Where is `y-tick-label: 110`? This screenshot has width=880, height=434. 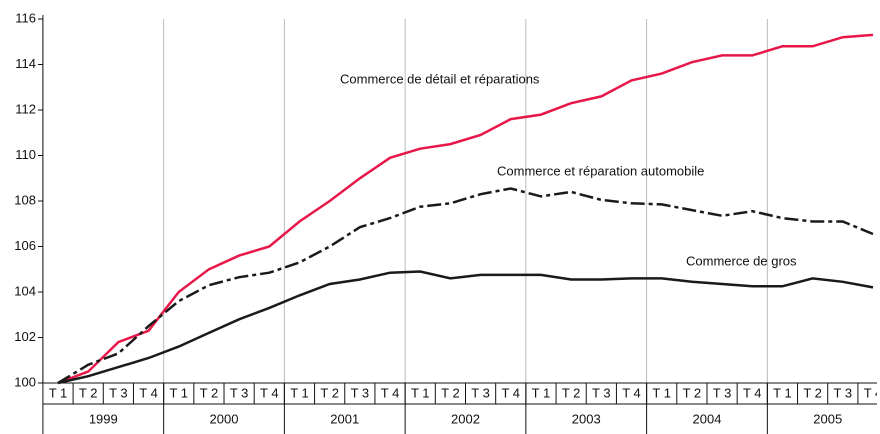
y-tick-label: 110 is located at coordinates (25, 154).